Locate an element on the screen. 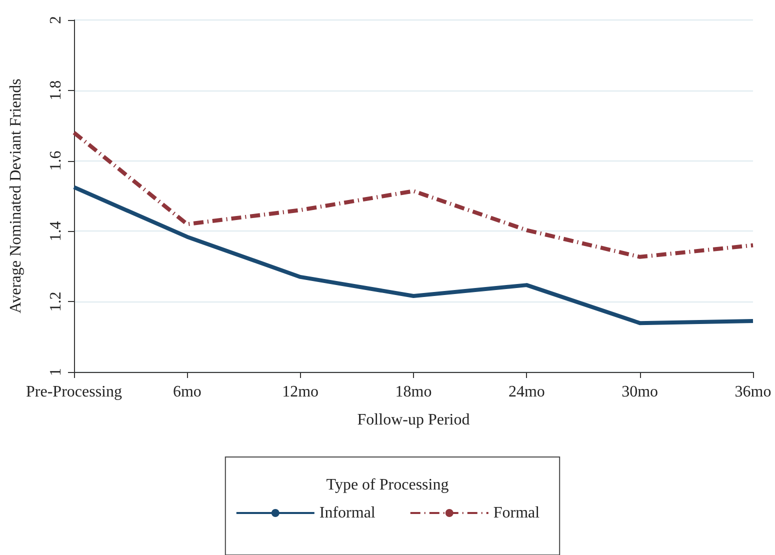 This screenshot has width=775, height=555. legend-title: Type of Processing is located at coordinates (387, 485).